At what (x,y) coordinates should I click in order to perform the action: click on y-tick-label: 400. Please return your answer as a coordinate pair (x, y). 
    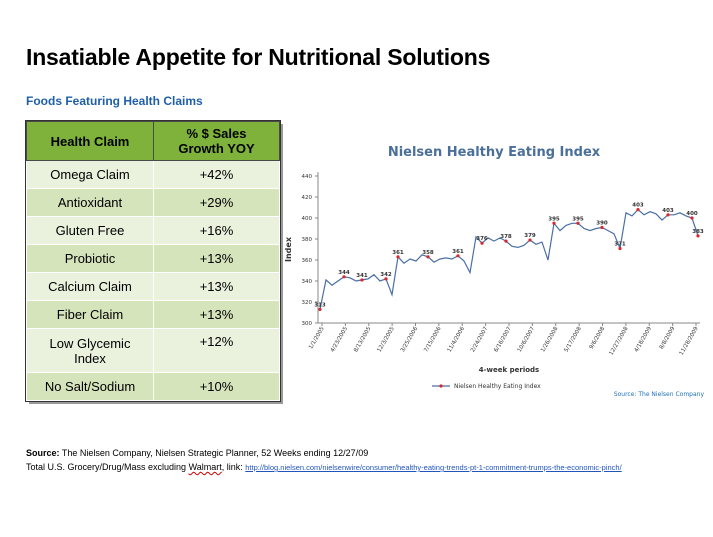
    Looking at the image, I should click on (307, 219).